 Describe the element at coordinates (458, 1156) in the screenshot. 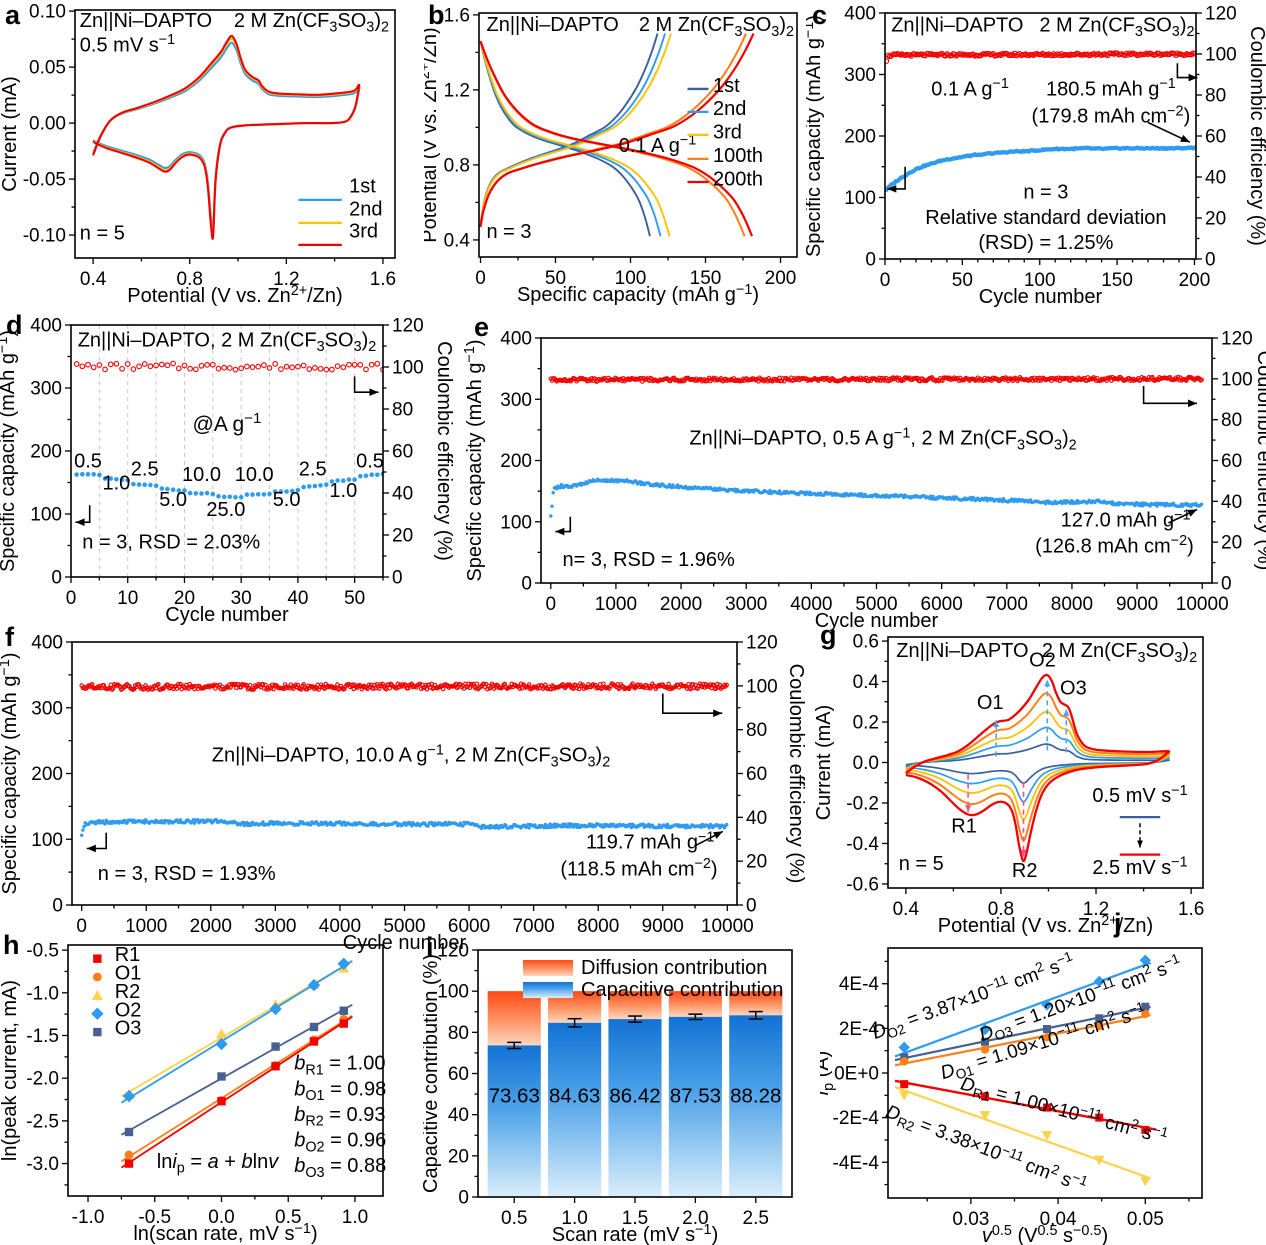

I see `svg-text: 20` at that location.